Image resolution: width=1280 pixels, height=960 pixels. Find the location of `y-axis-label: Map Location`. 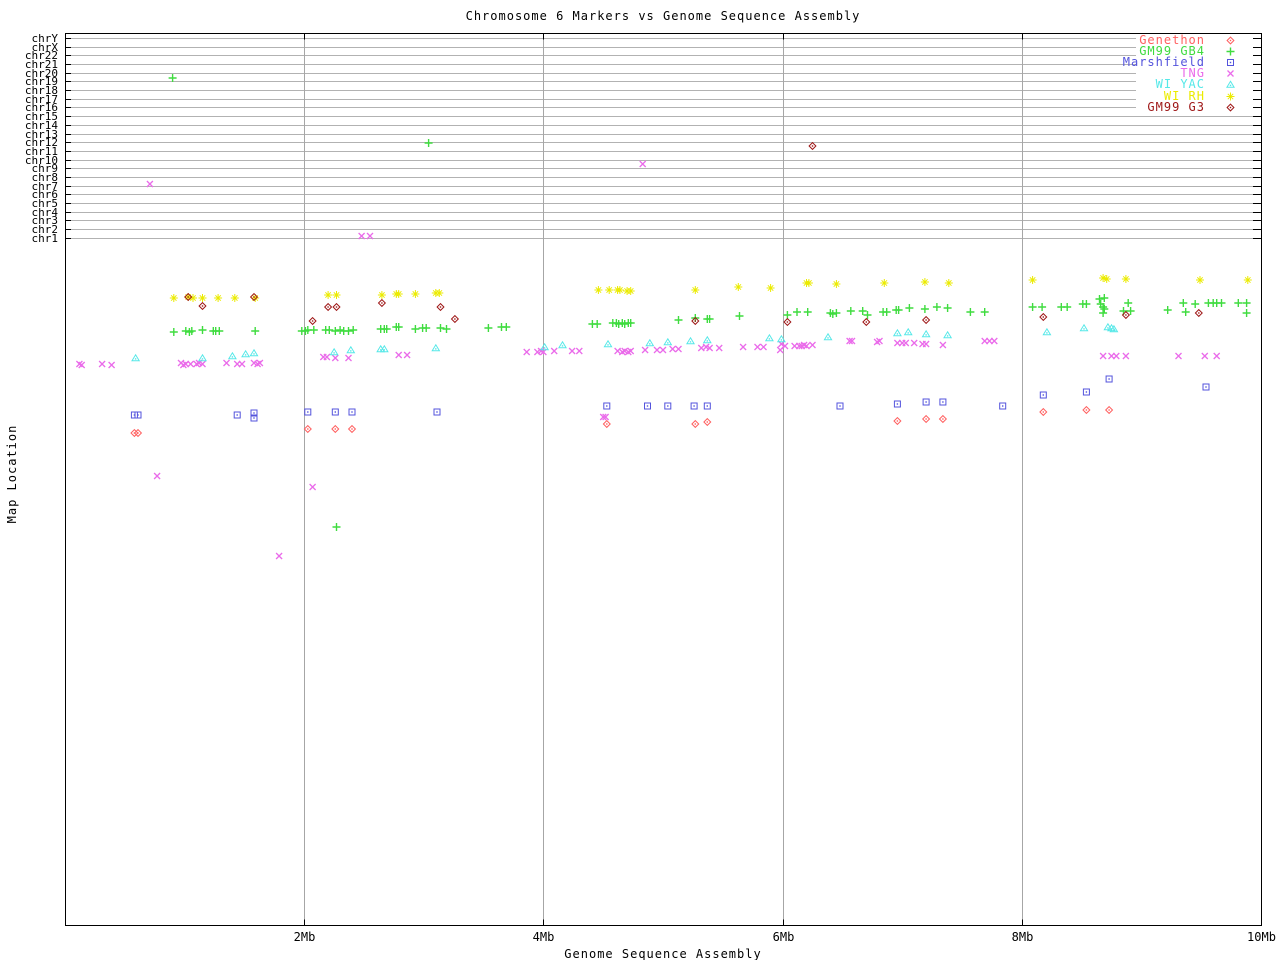

y-axis-label: Map Location is located at coordinates (12, 474).